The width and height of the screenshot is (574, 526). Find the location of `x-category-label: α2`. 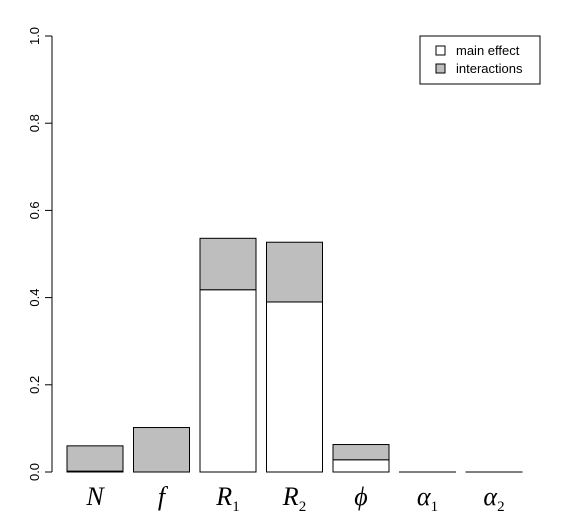

x-category-label: α2 is located at coordinates (493, 498).